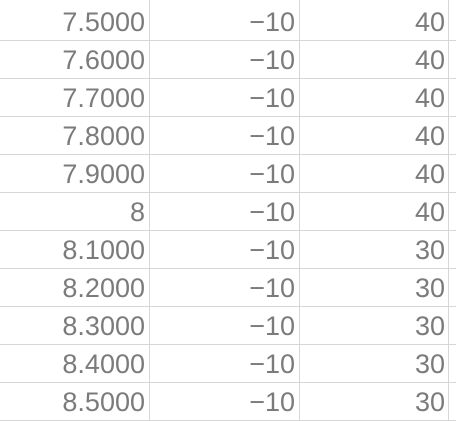 The height and width of the screenshot is (421, 456). Describe the element at coordinates (75, 363) in the screenshot. I see `grid-cell: 8.4000` at that location.